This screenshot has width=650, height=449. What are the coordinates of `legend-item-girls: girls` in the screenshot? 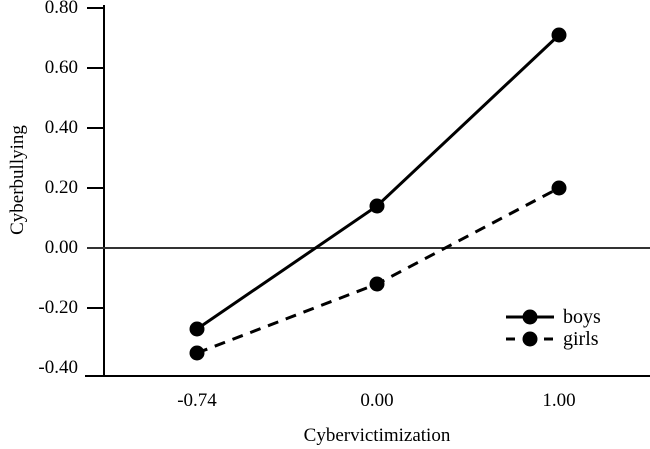 It's located at (553, 339).